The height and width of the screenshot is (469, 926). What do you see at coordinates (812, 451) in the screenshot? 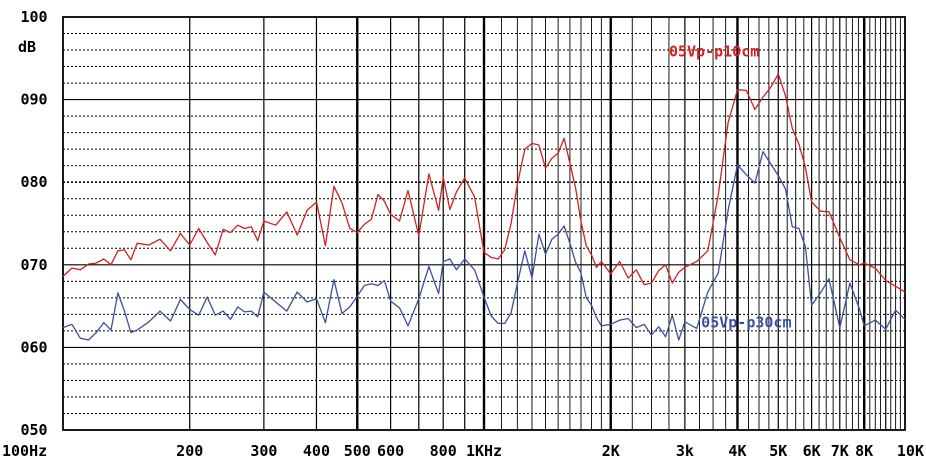
I see `x-tick-label: 6K` at bounding box center [812, 451].